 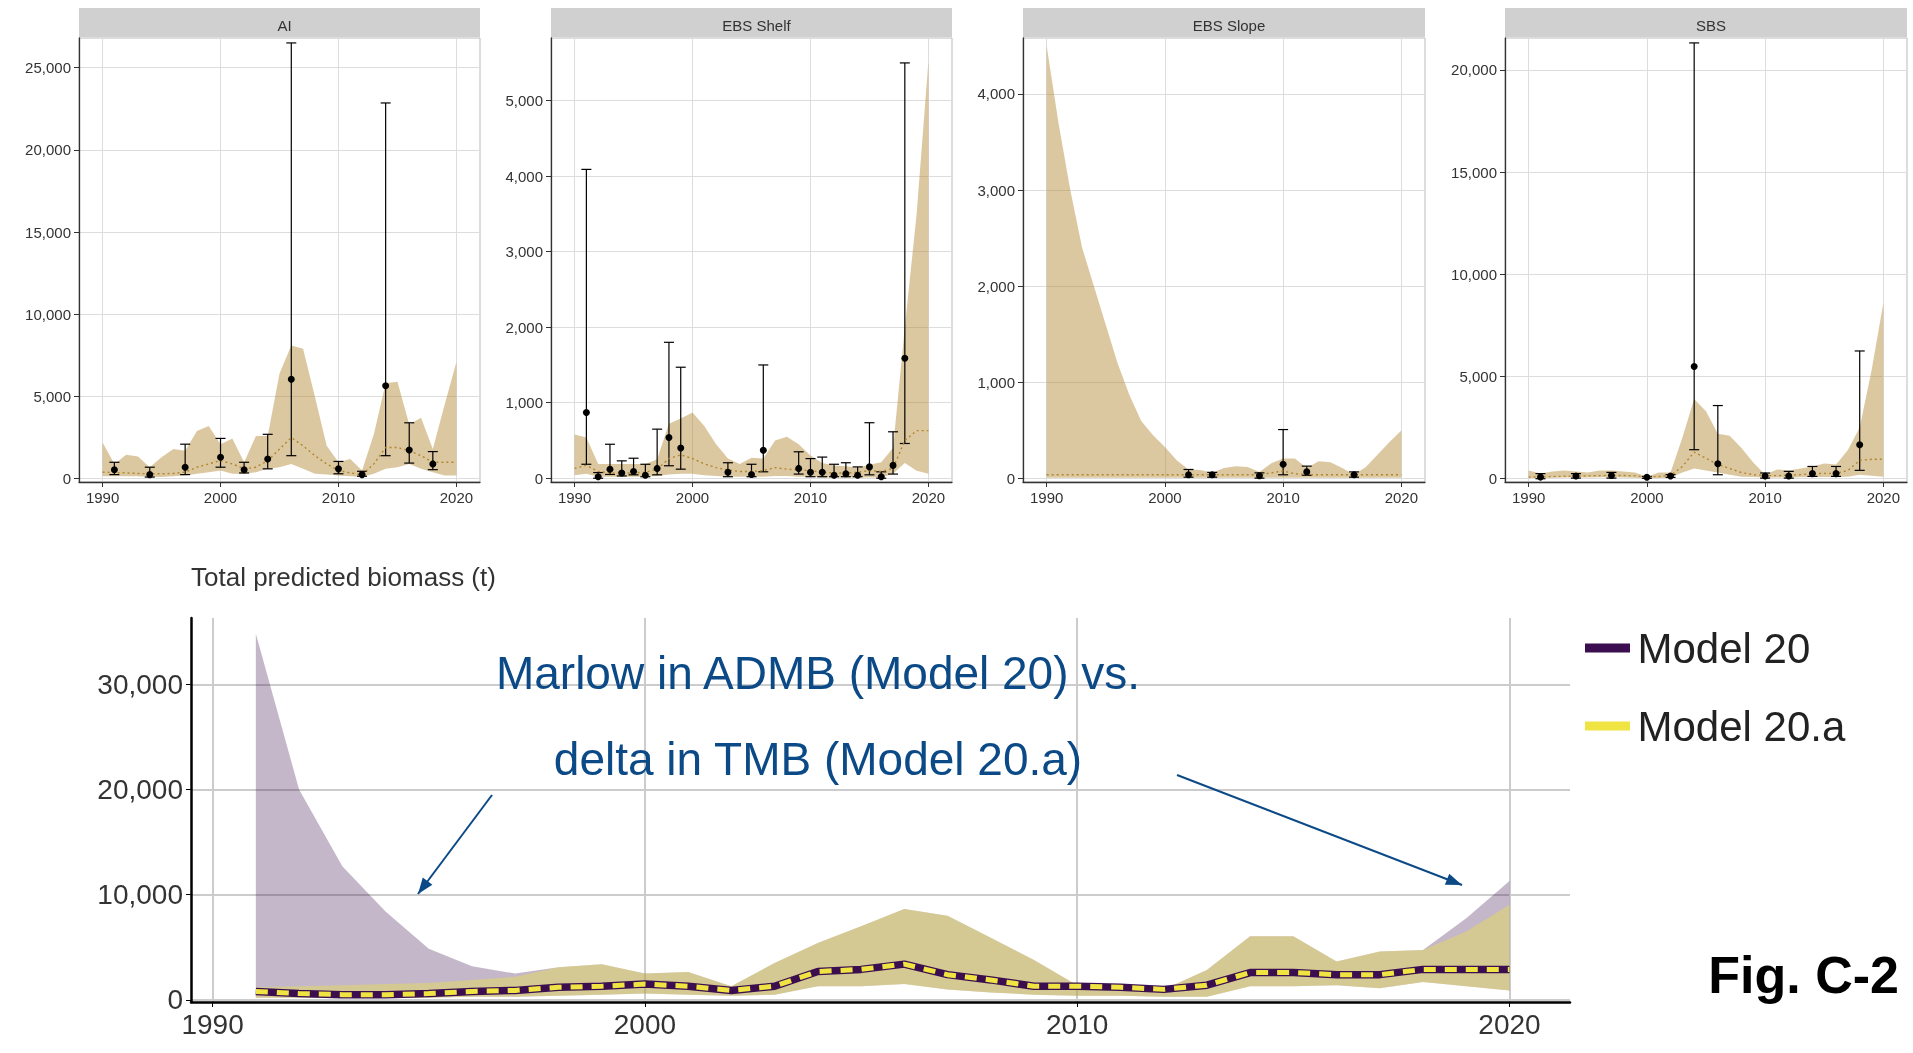 What do you see at coordinates (343, 577) in the screenshot?
I see `y-axis-title: Total predicted biomass (t)` at bounding box center [343, 577].